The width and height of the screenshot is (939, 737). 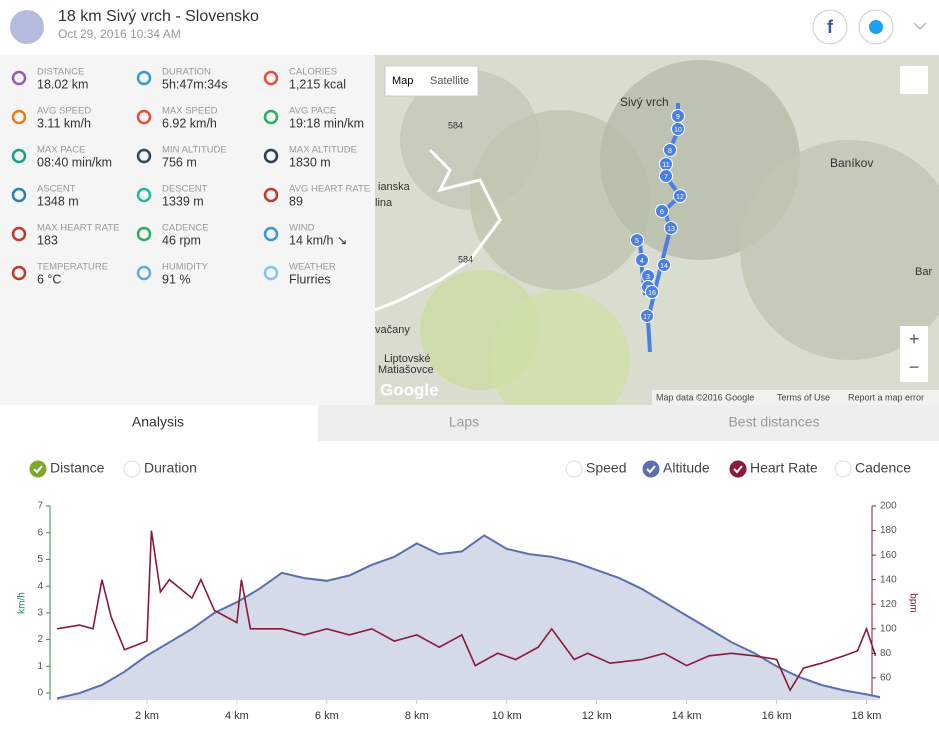 I want to click on zoom-button: +, so click(x=914, y=339).